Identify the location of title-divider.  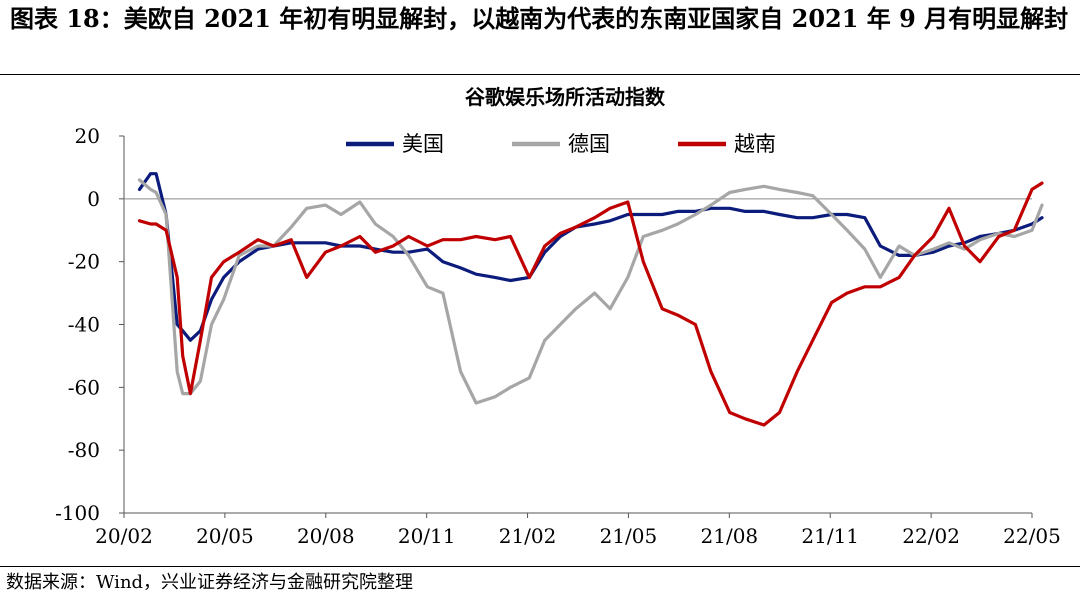
(540, 74).